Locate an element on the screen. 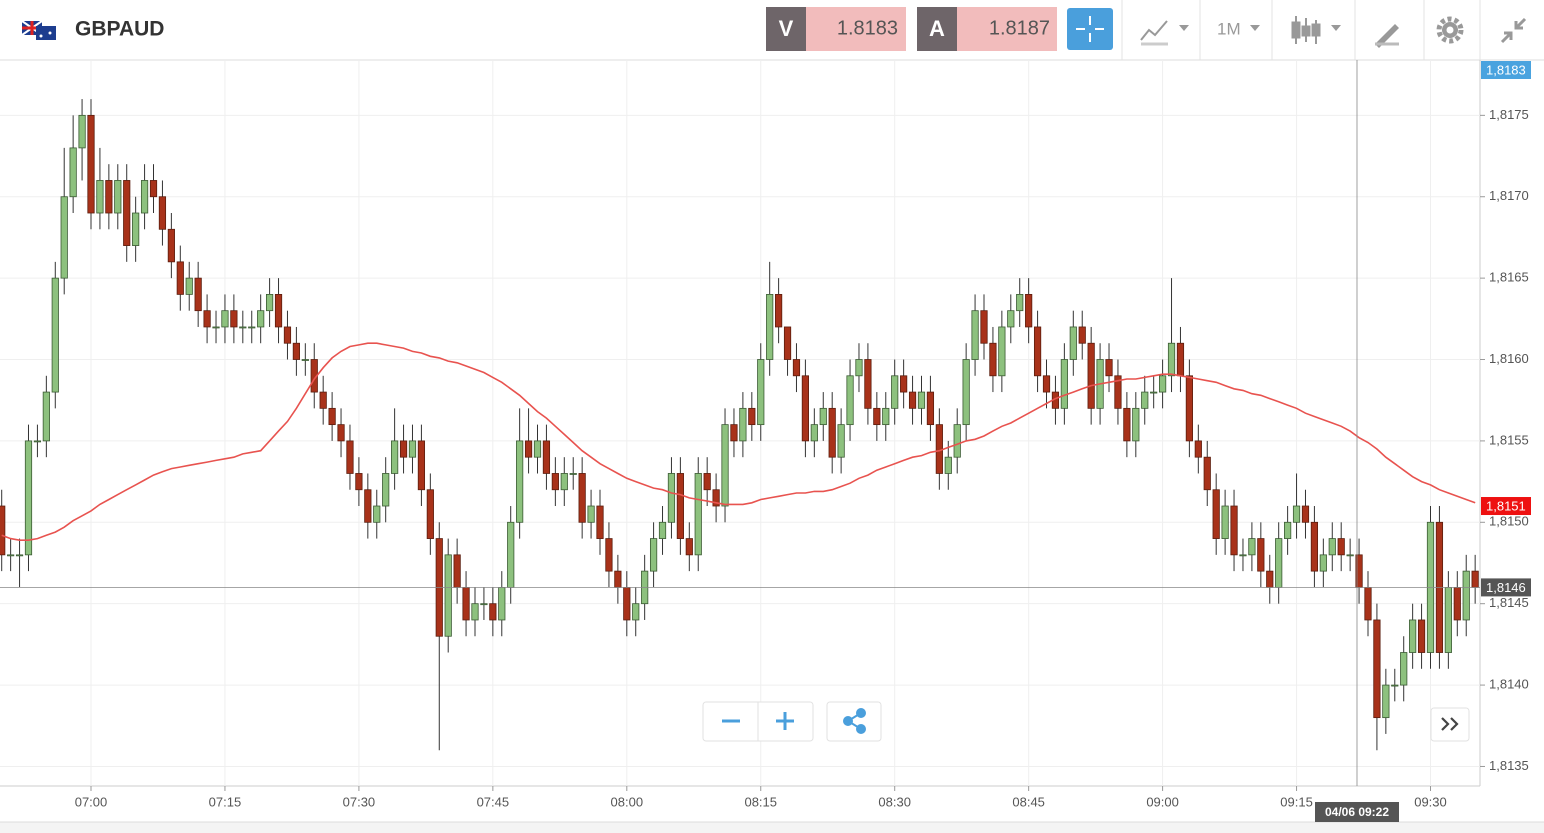  collapse-button is located at coordinates (1513, 30).